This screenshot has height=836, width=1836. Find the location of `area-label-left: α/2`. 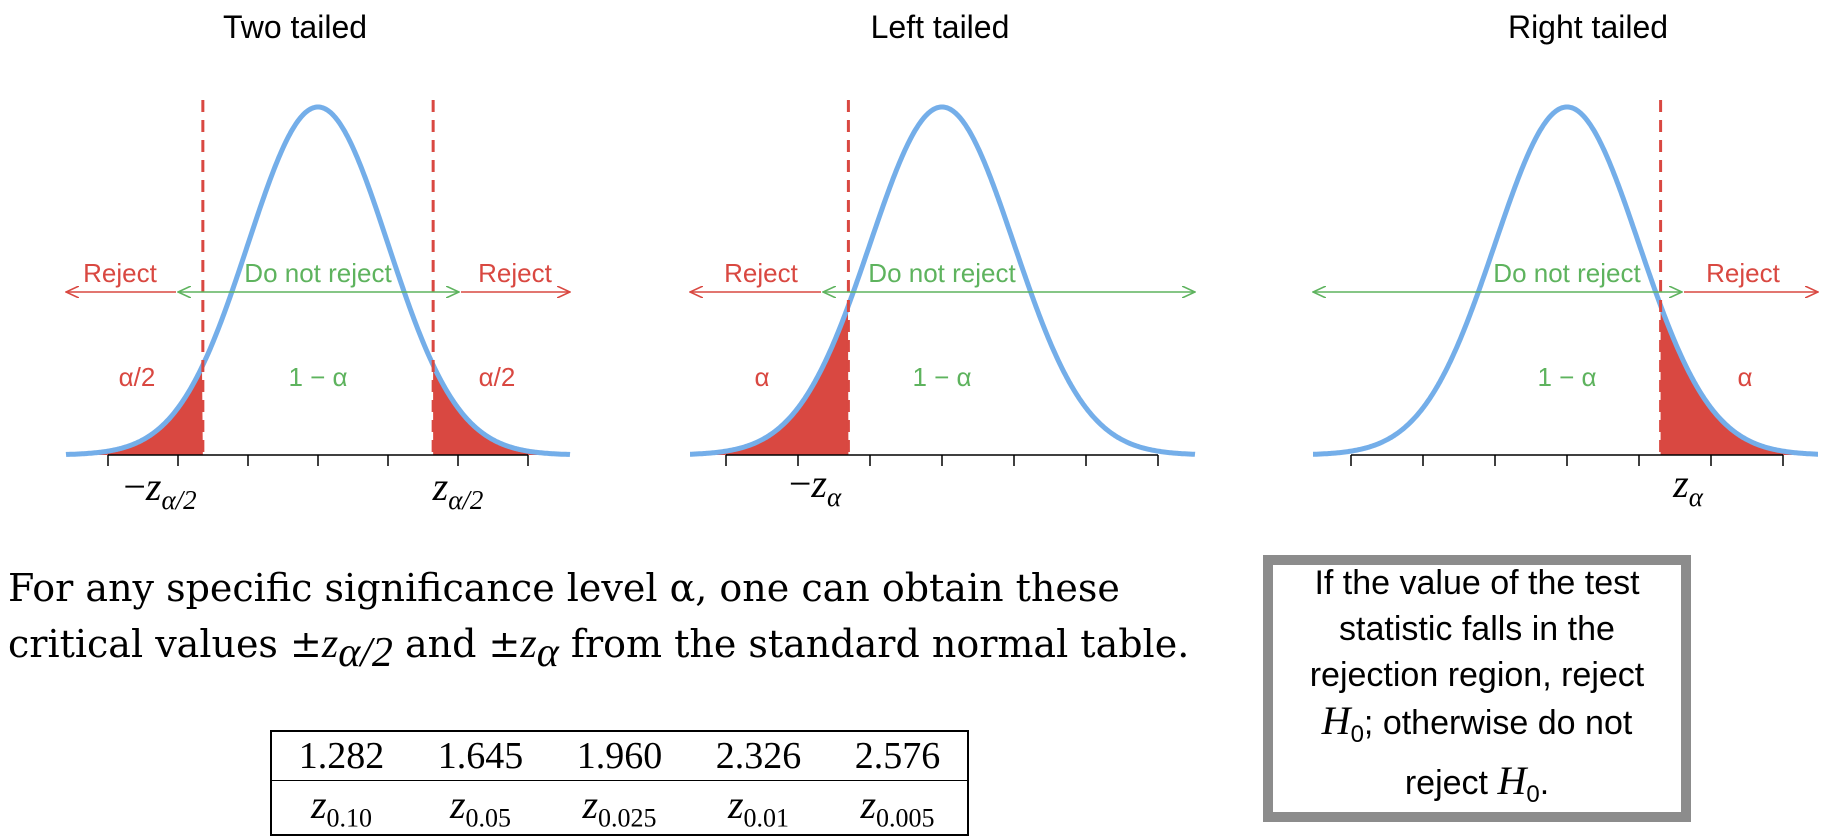

area-label-left: α/2 is located at coordinates (137, 377).